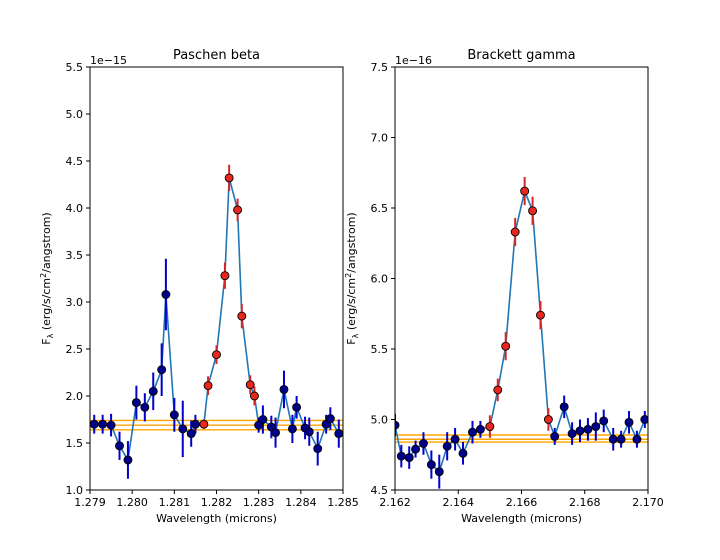 Image resolution: width=720 pixels, height=560 pixels. Describe the element at coordinates (175, 502) in the screenshot. I see `x-tick-label: 1.281` at that location.